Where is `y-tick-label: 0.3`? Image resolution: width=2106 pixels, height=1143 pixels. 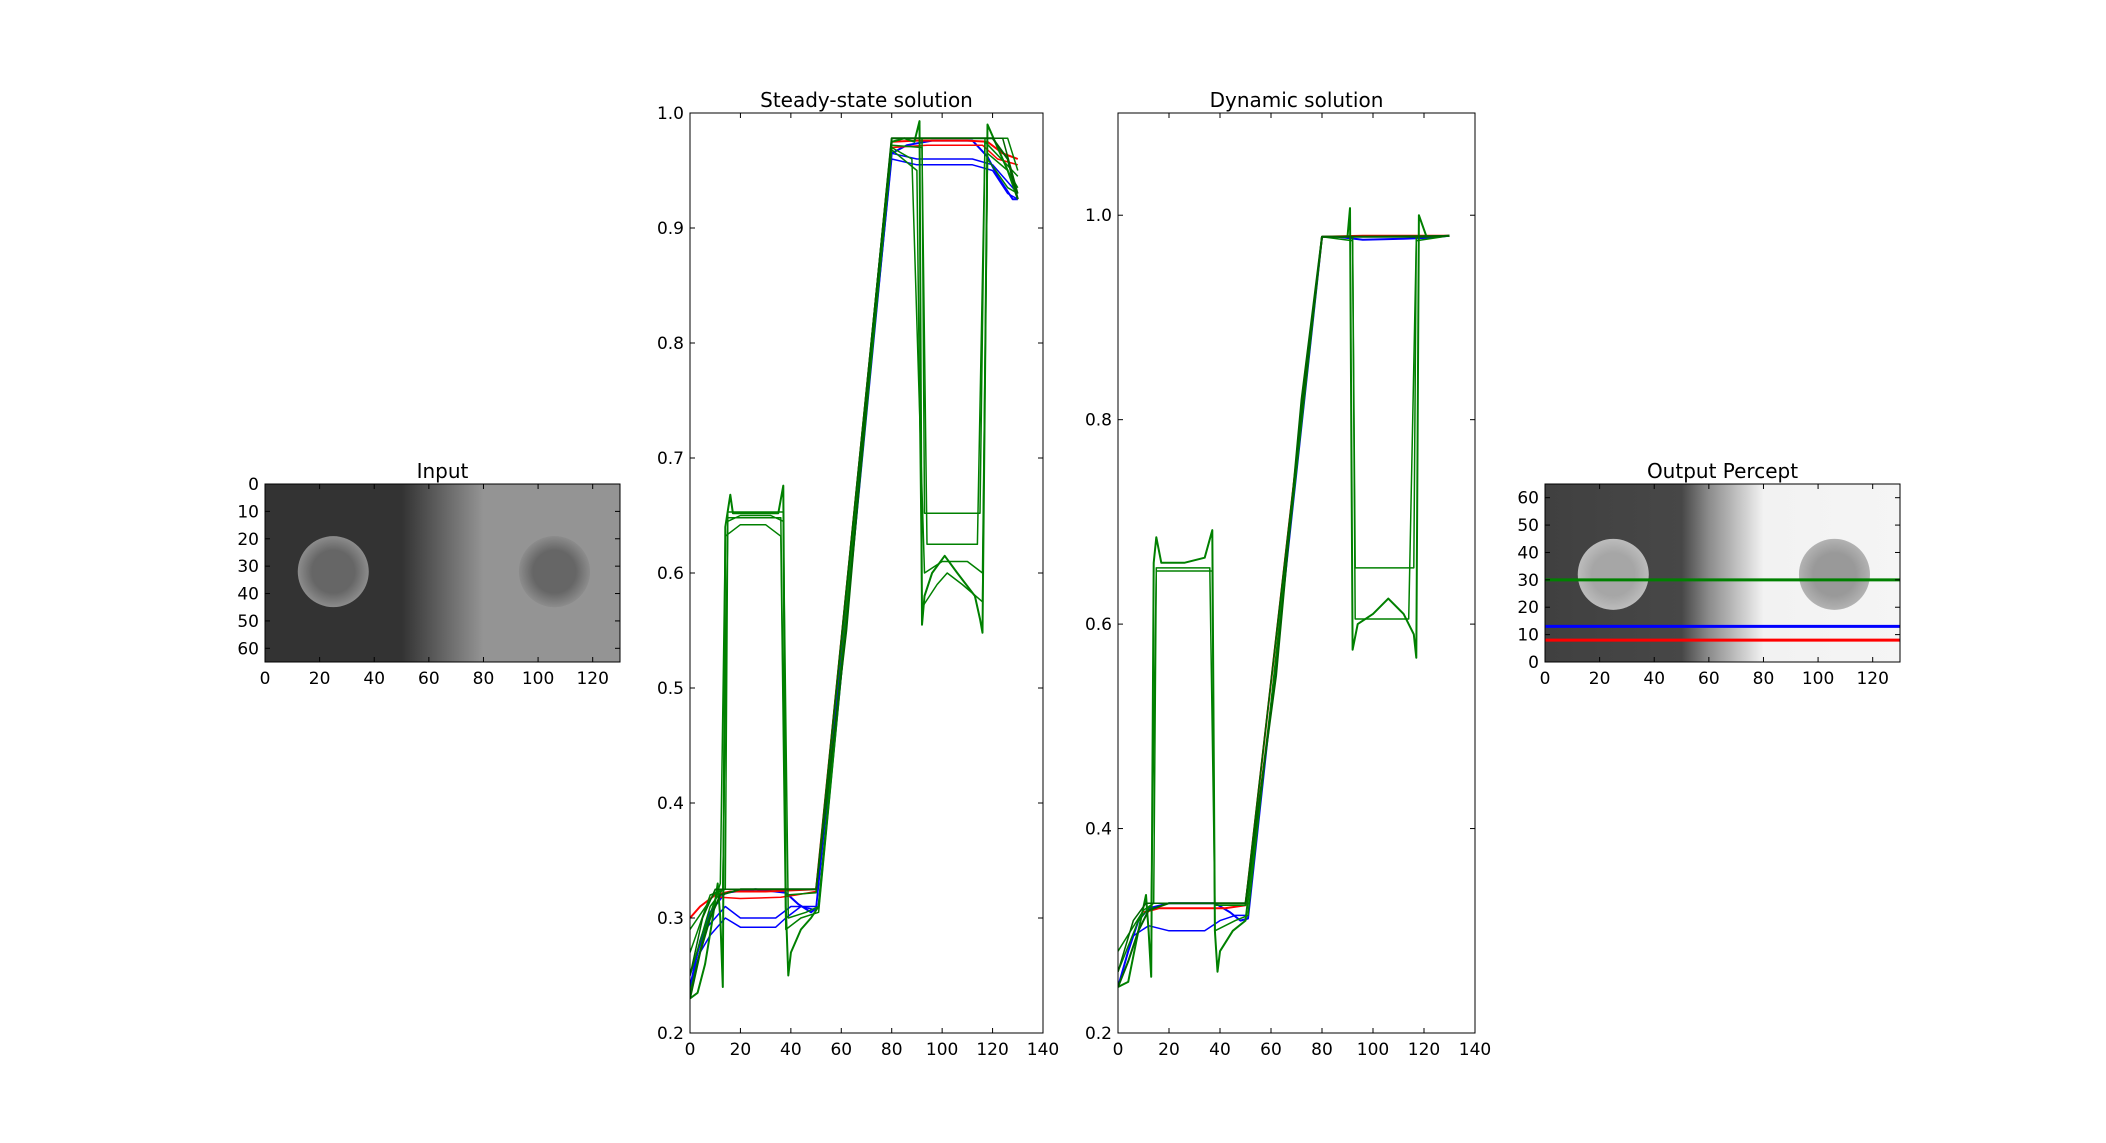 y-tick-label: 0.3 is located at coordinates (670, 919).